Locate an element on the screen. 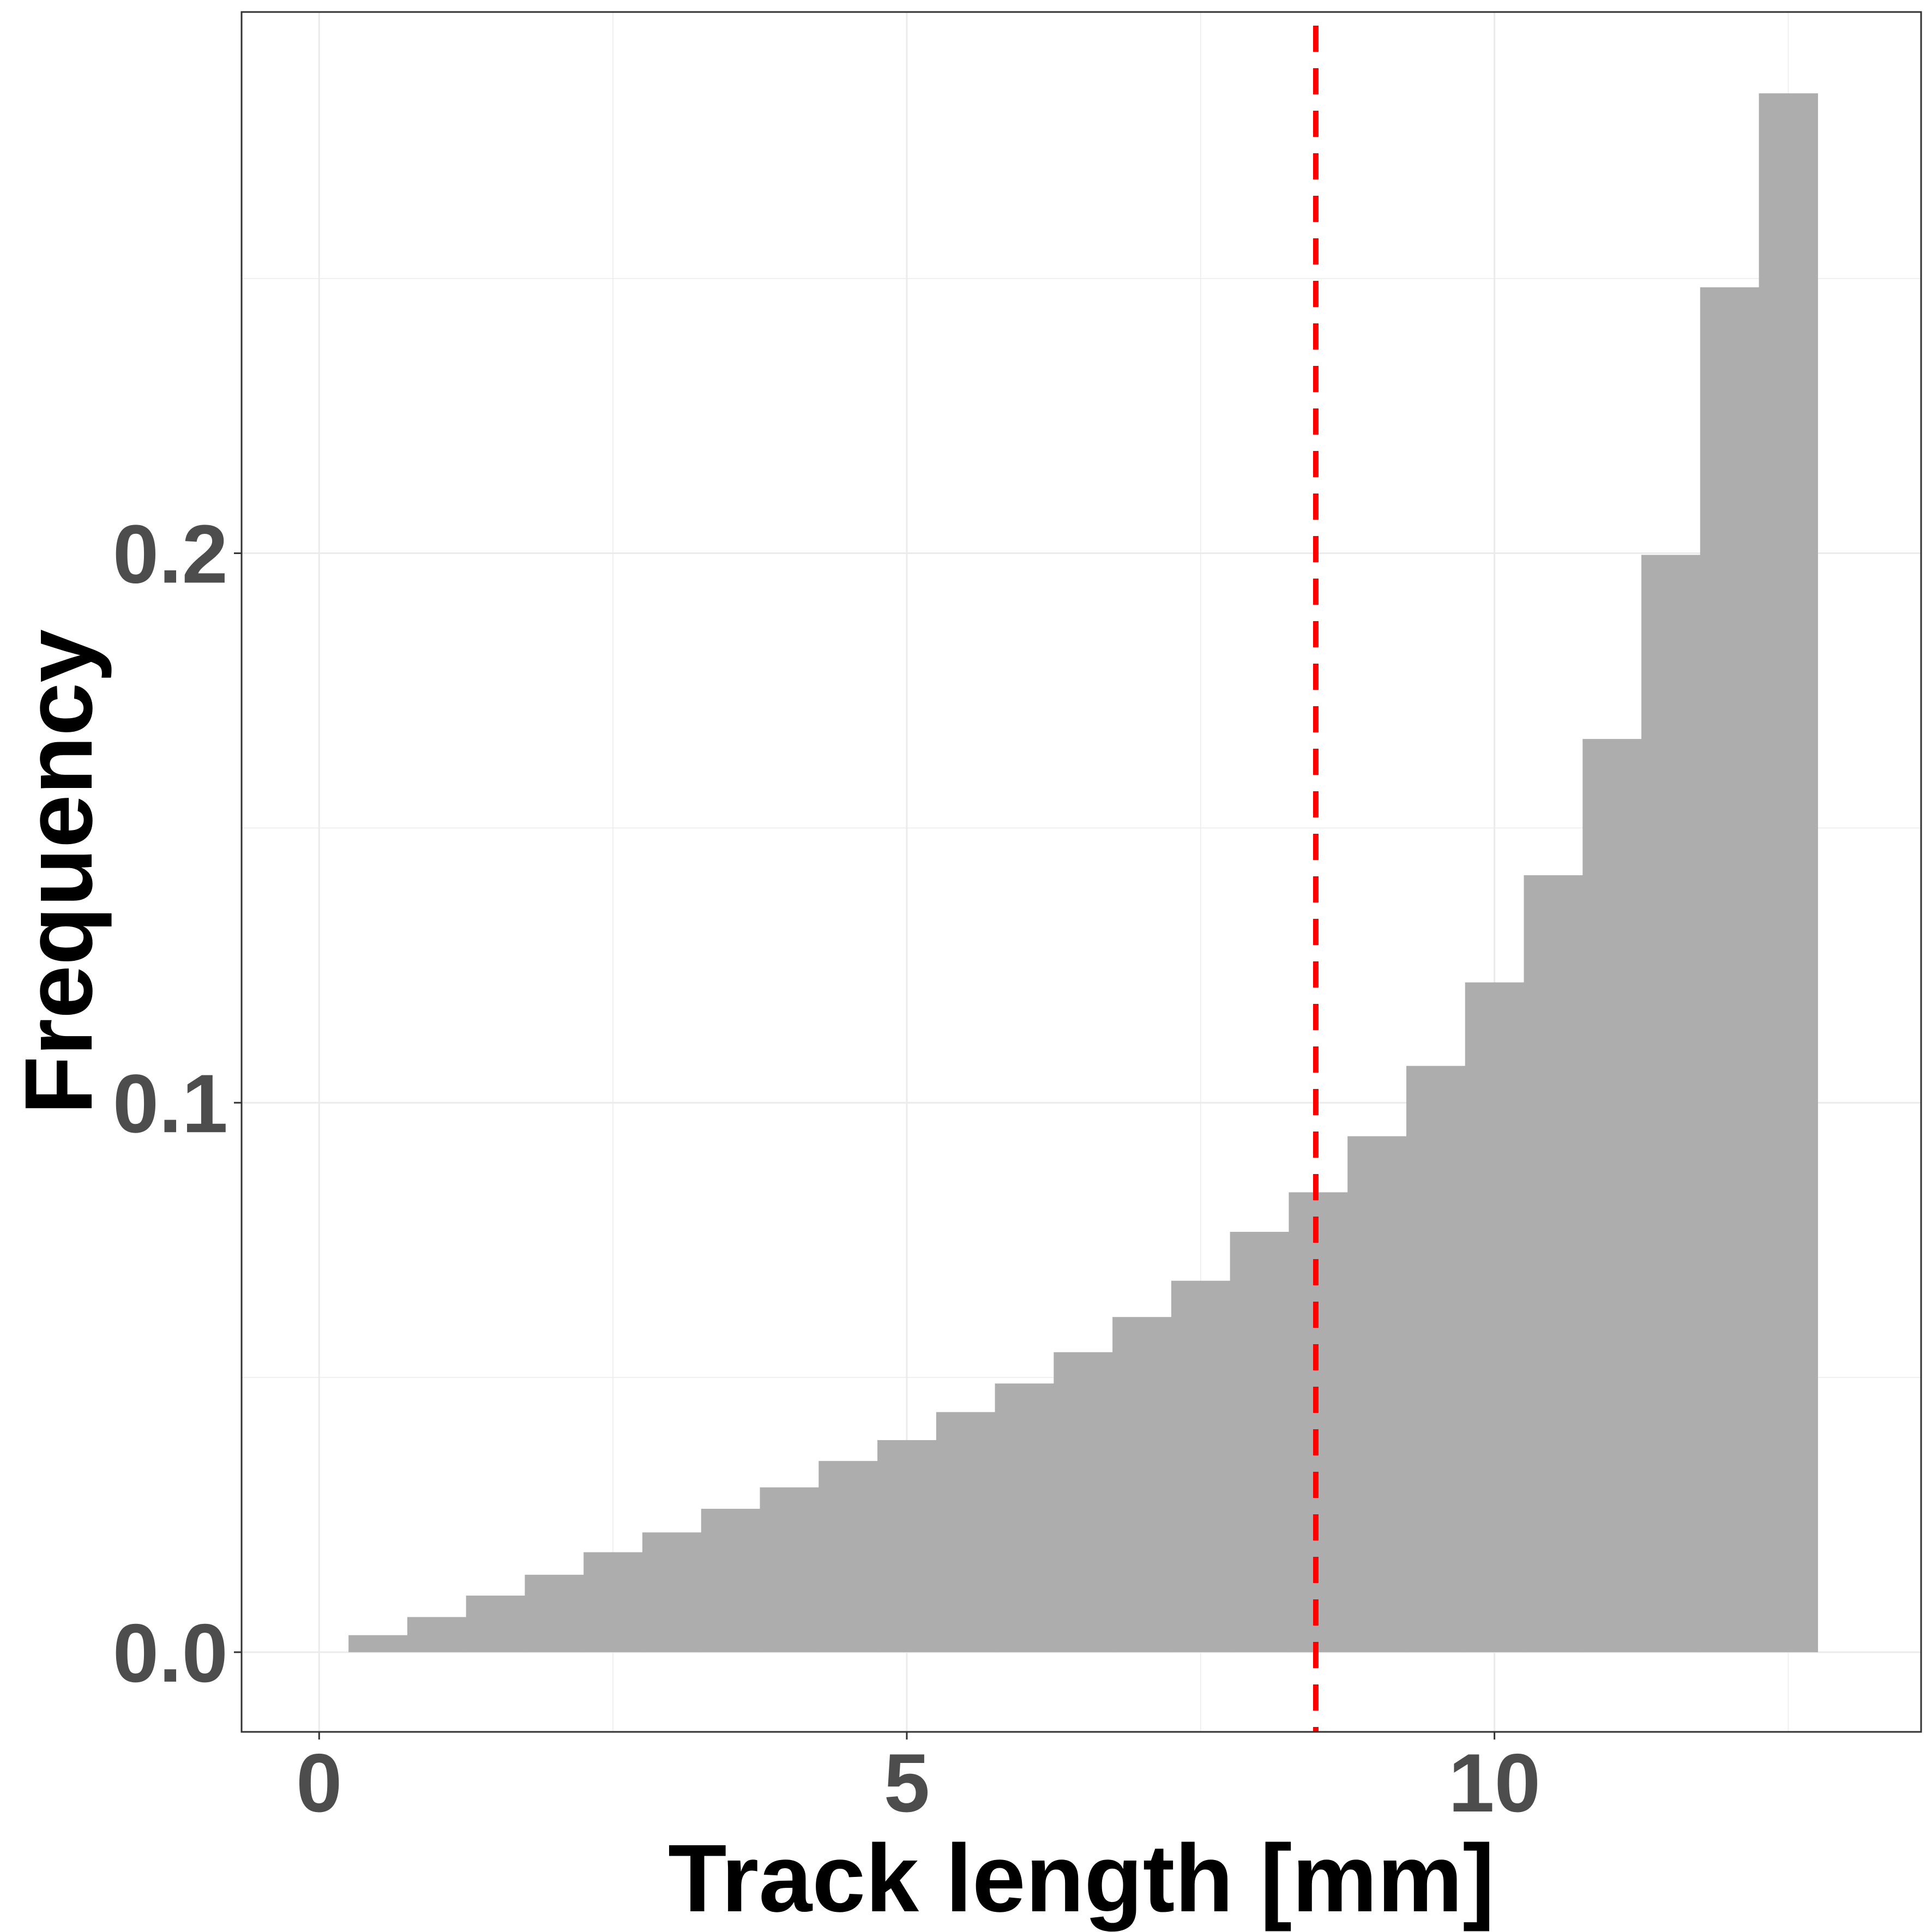 The height and width of the screenshot is (1932, 1932). x-tick-label: 0 is located at coordinates (319, 1783).